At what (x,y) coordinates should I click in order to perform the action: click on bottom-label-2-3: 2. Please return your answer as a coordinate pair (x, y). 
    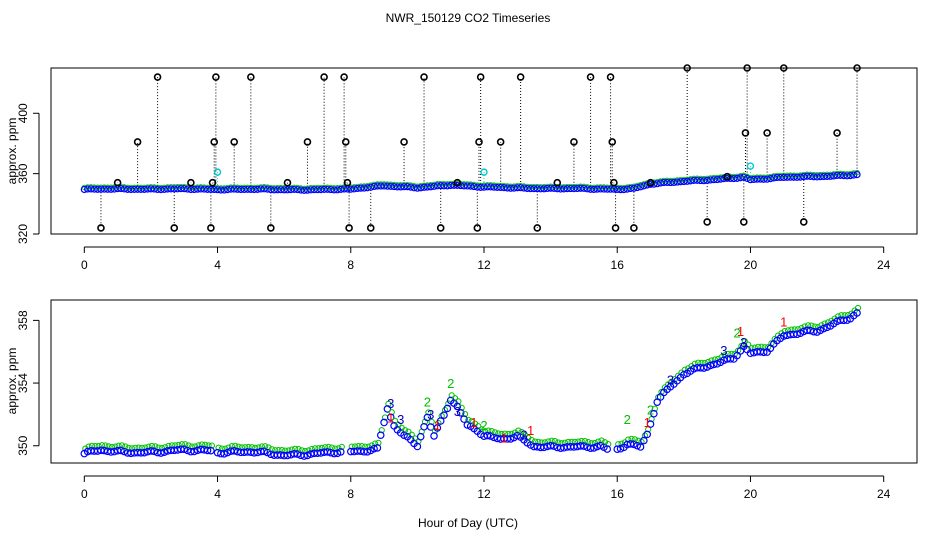
    Looking at the image, I should click on (627, 419).